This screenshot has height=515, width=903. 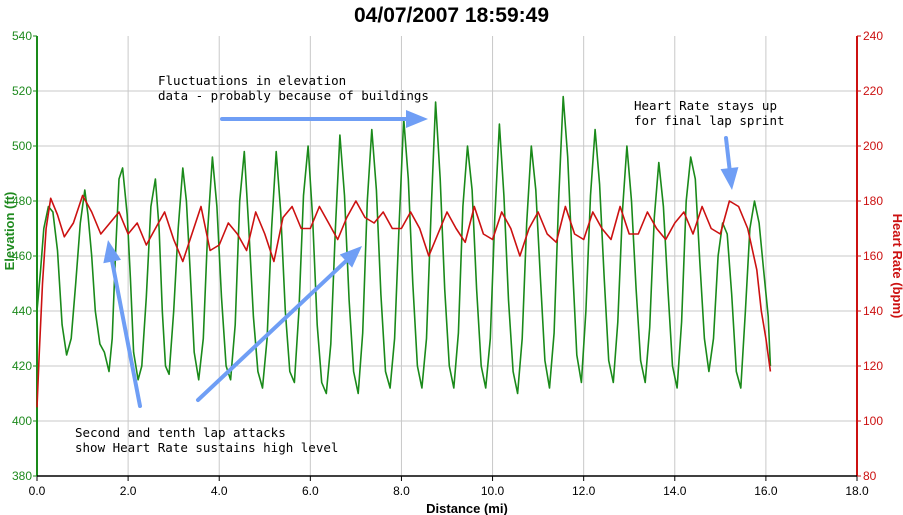 What do you see at coordinates (22, 311) in the screenshot?
I see `y-left-tick-label: 440` at bounding box center [22, 311].